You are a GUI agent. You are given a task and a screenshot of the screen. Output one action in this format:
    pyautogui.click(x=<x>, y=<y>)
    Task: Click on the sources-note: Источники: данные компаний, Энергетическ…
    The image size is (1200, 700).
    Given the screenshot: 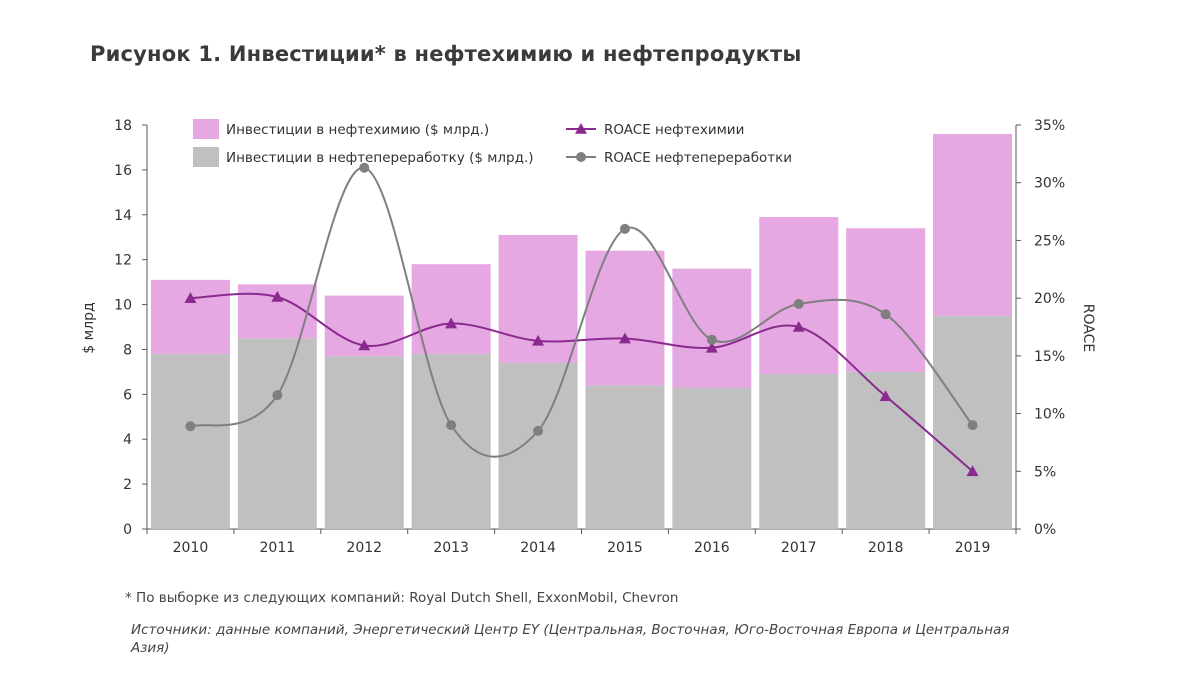 What is the action you would take?
    pyautogui.click(x=570, y=639)
    